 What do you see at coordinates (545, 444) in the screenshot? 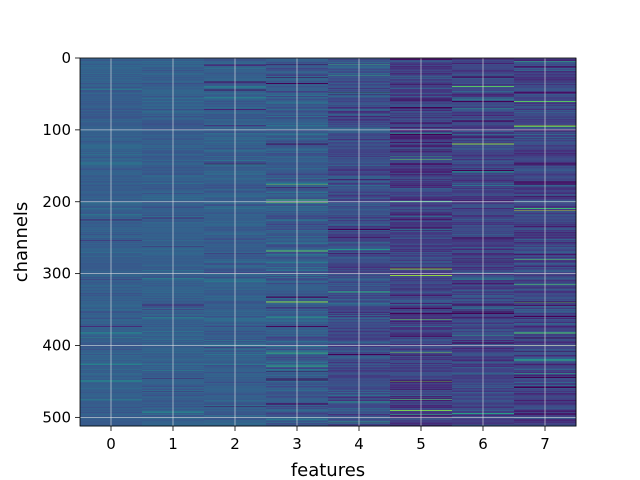
I see `x-tick-label-7: 7` at bounding box center [545, 444].